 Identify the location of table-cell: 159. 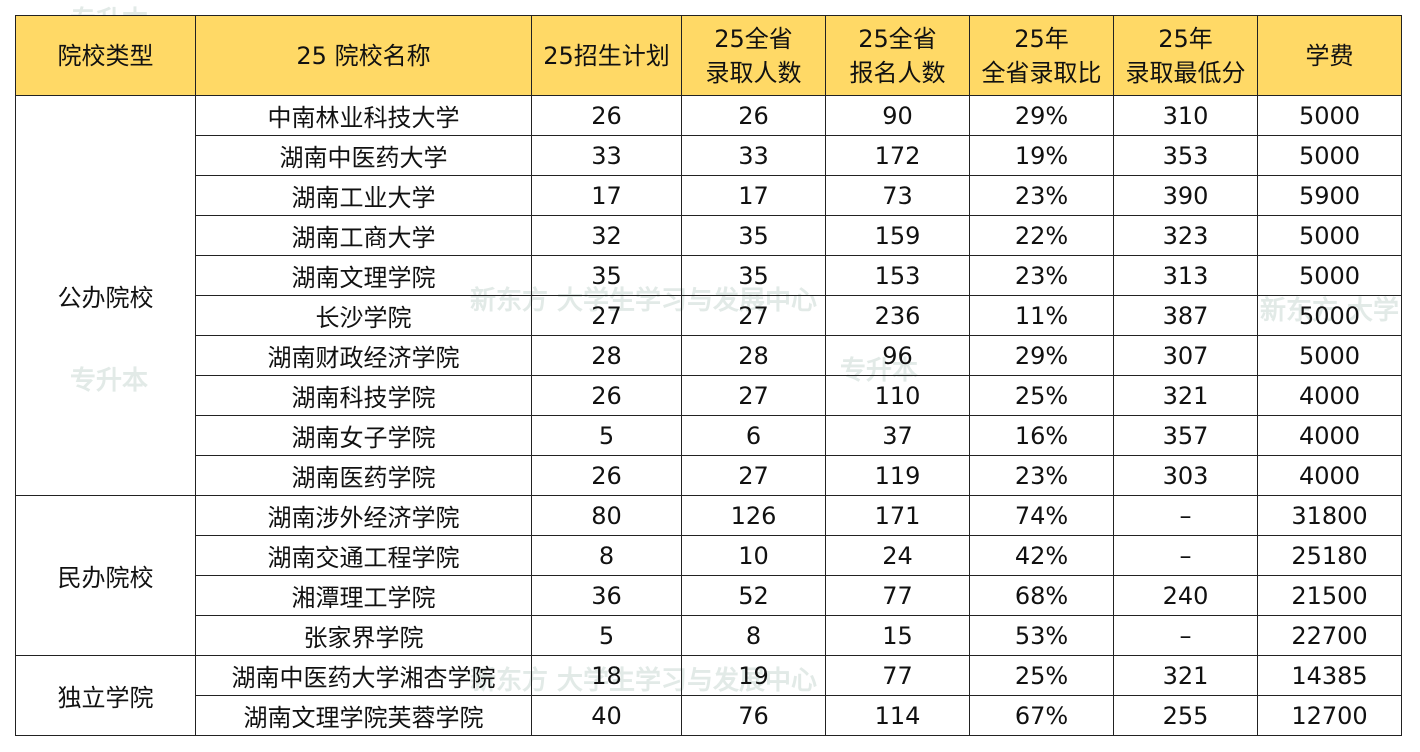
(897, 235).